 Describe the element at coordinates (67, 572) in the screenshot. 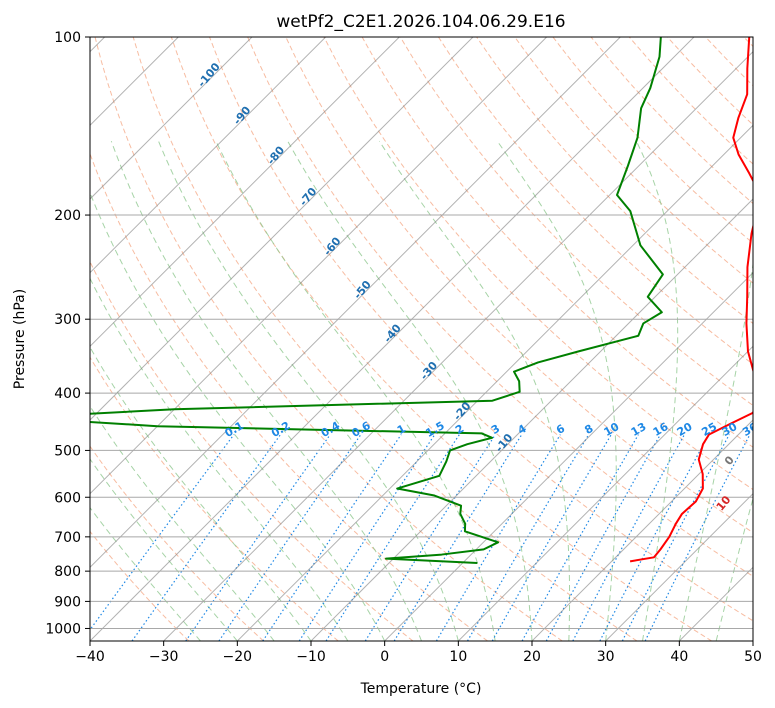

I see `y-tick-label: 800` at that location.